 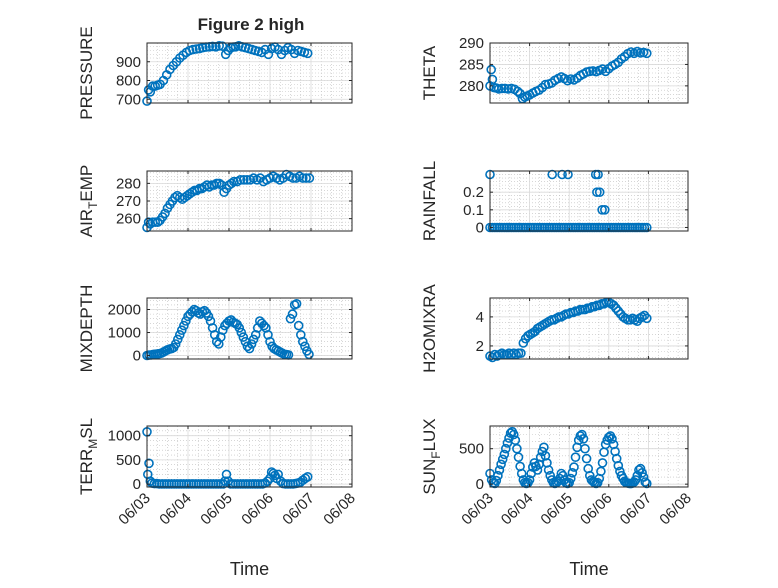 I want to click on y-tick-label: 2000, so click(x=124, y=310).